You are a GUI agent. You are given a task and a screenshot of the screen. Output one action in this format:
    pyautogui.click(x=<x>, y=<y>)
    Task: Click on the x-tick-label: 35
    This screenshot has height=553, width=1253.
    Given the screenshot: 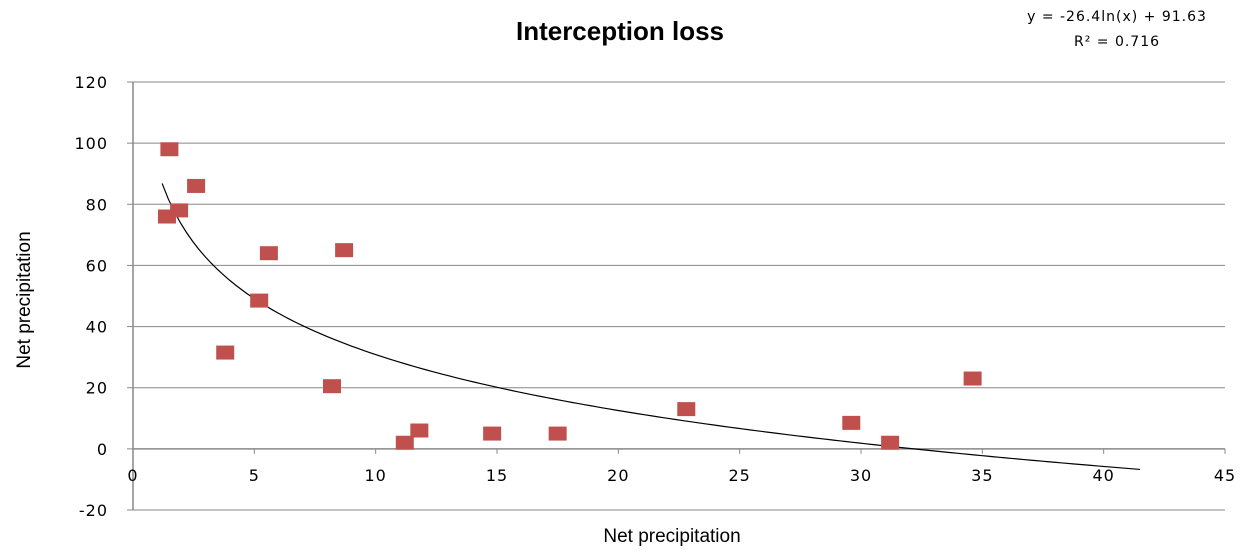 What is the action you would take?
    pyautogui.click(x=982, y=475)
    